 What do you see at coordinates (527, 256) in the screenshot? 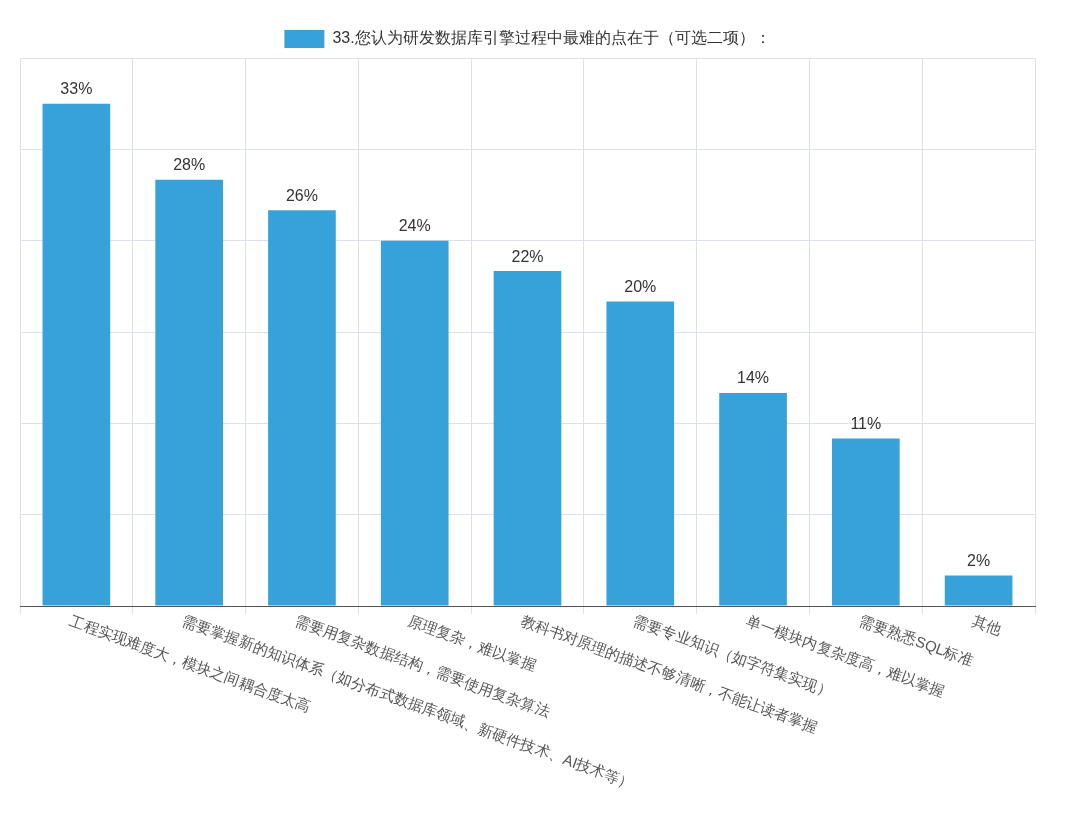
I see `data-label: 22%` at bounding box center [527, 256].